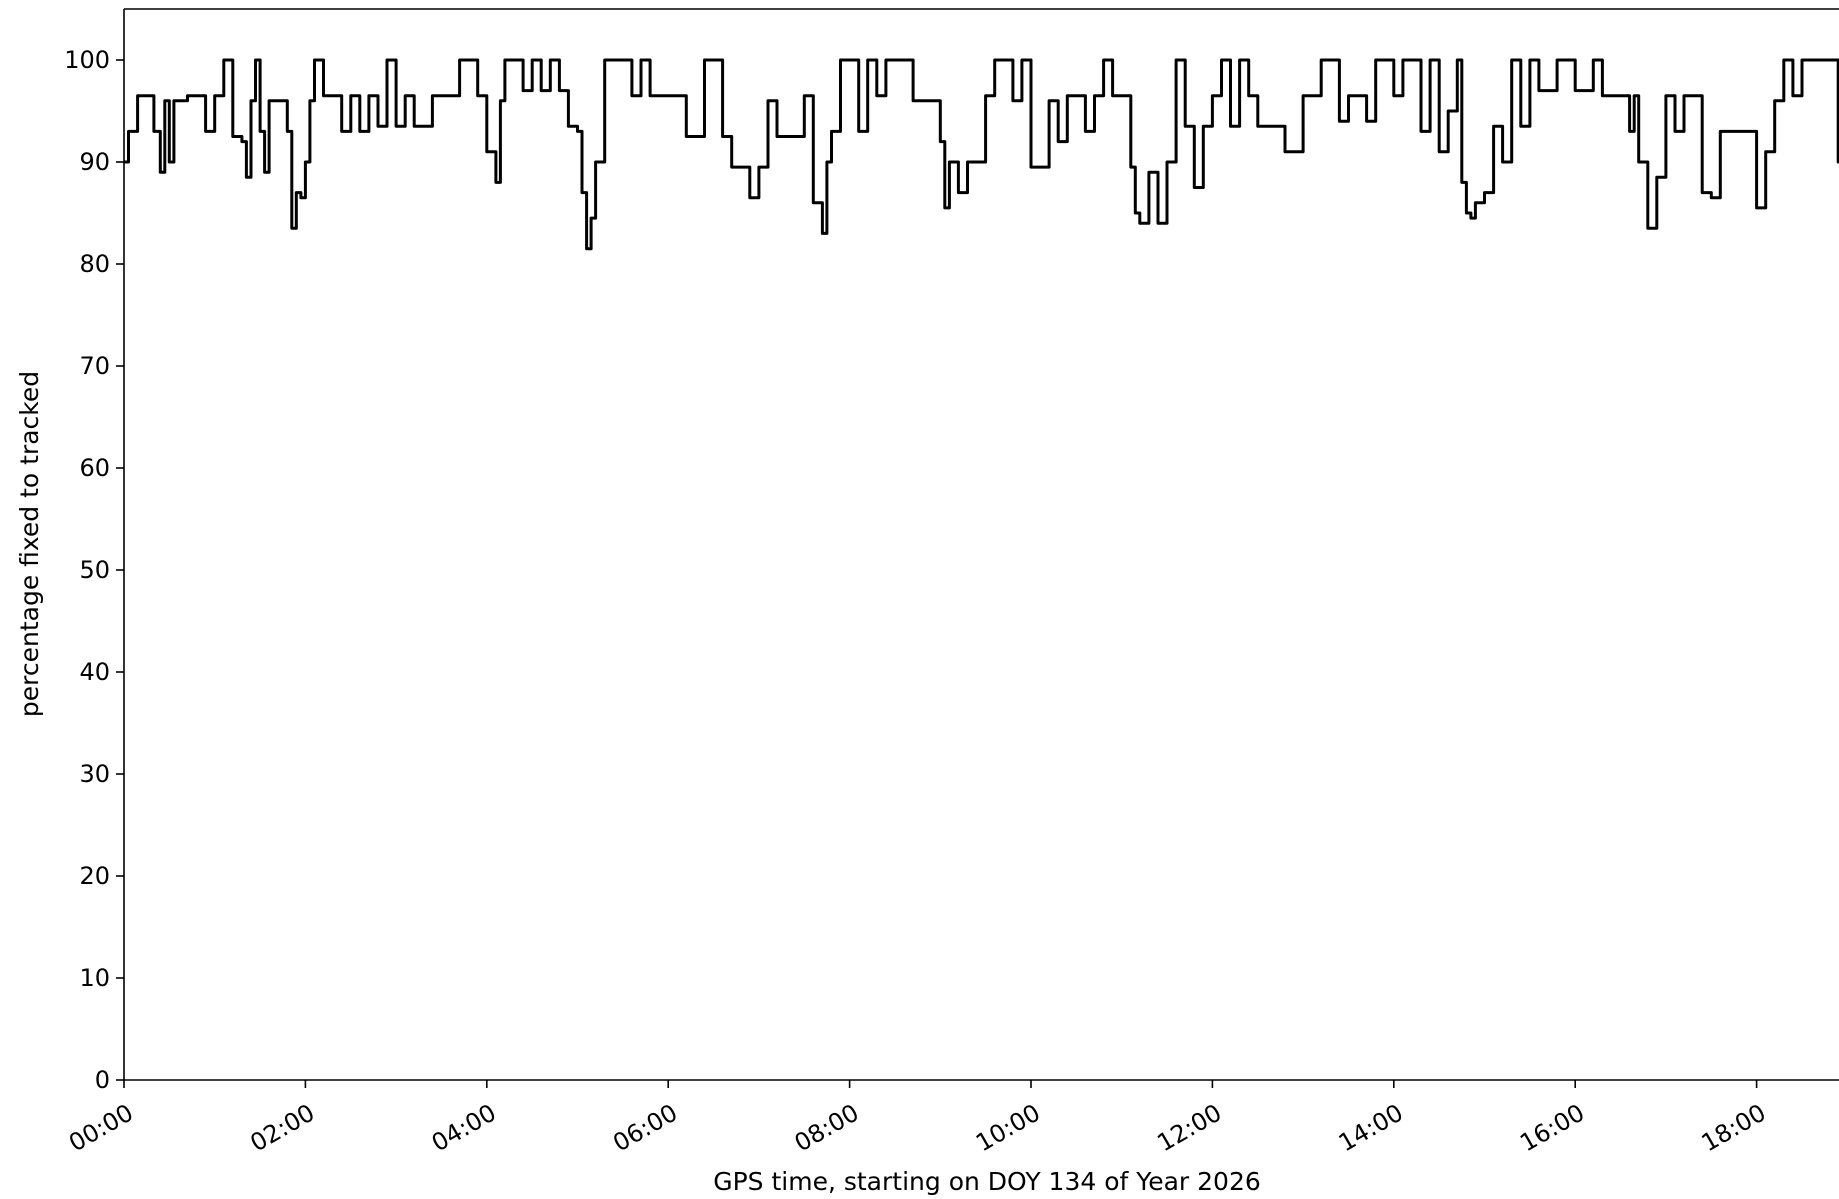  What do you see at coordinates (102, 1080) in the screenshot?
I see `y-tick-label: 0` at bounding box center [102, 1080].